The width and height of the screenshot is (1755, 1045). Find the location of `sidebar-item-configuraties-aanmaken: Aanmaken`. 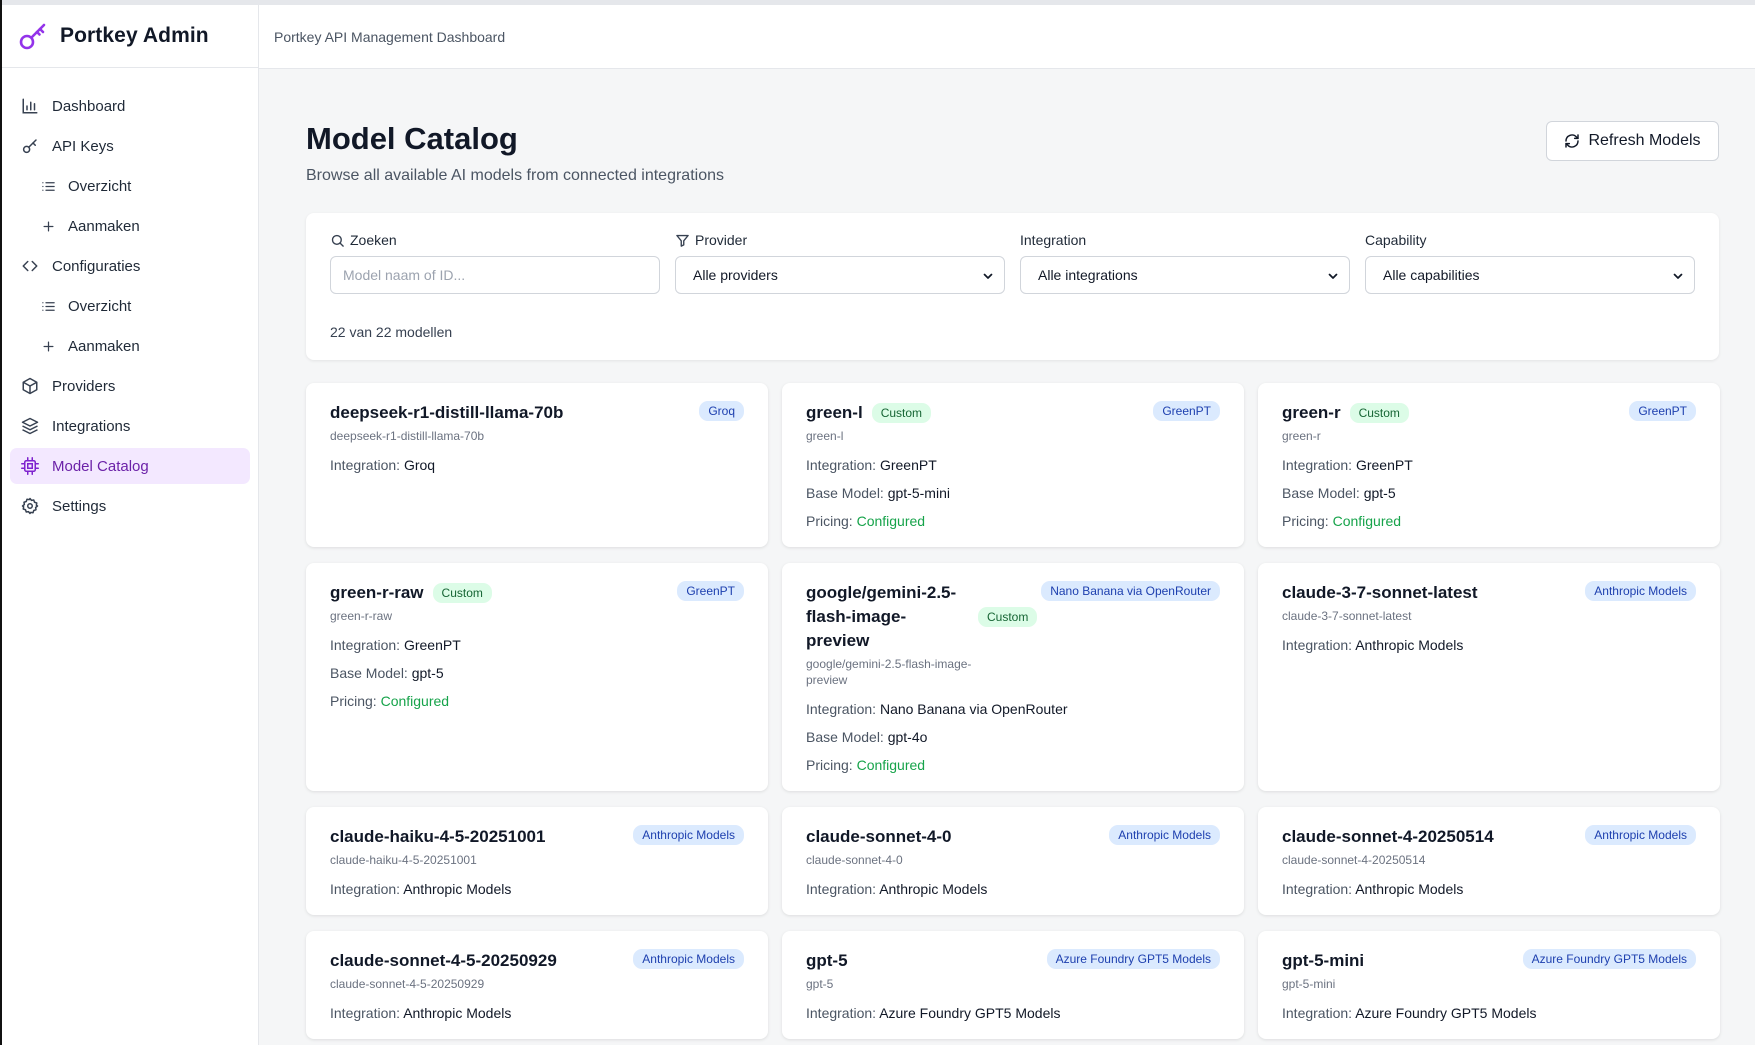

sidebar-item-configuraties-aanmaken: Aanmaken is located at coordinates (130, 346).